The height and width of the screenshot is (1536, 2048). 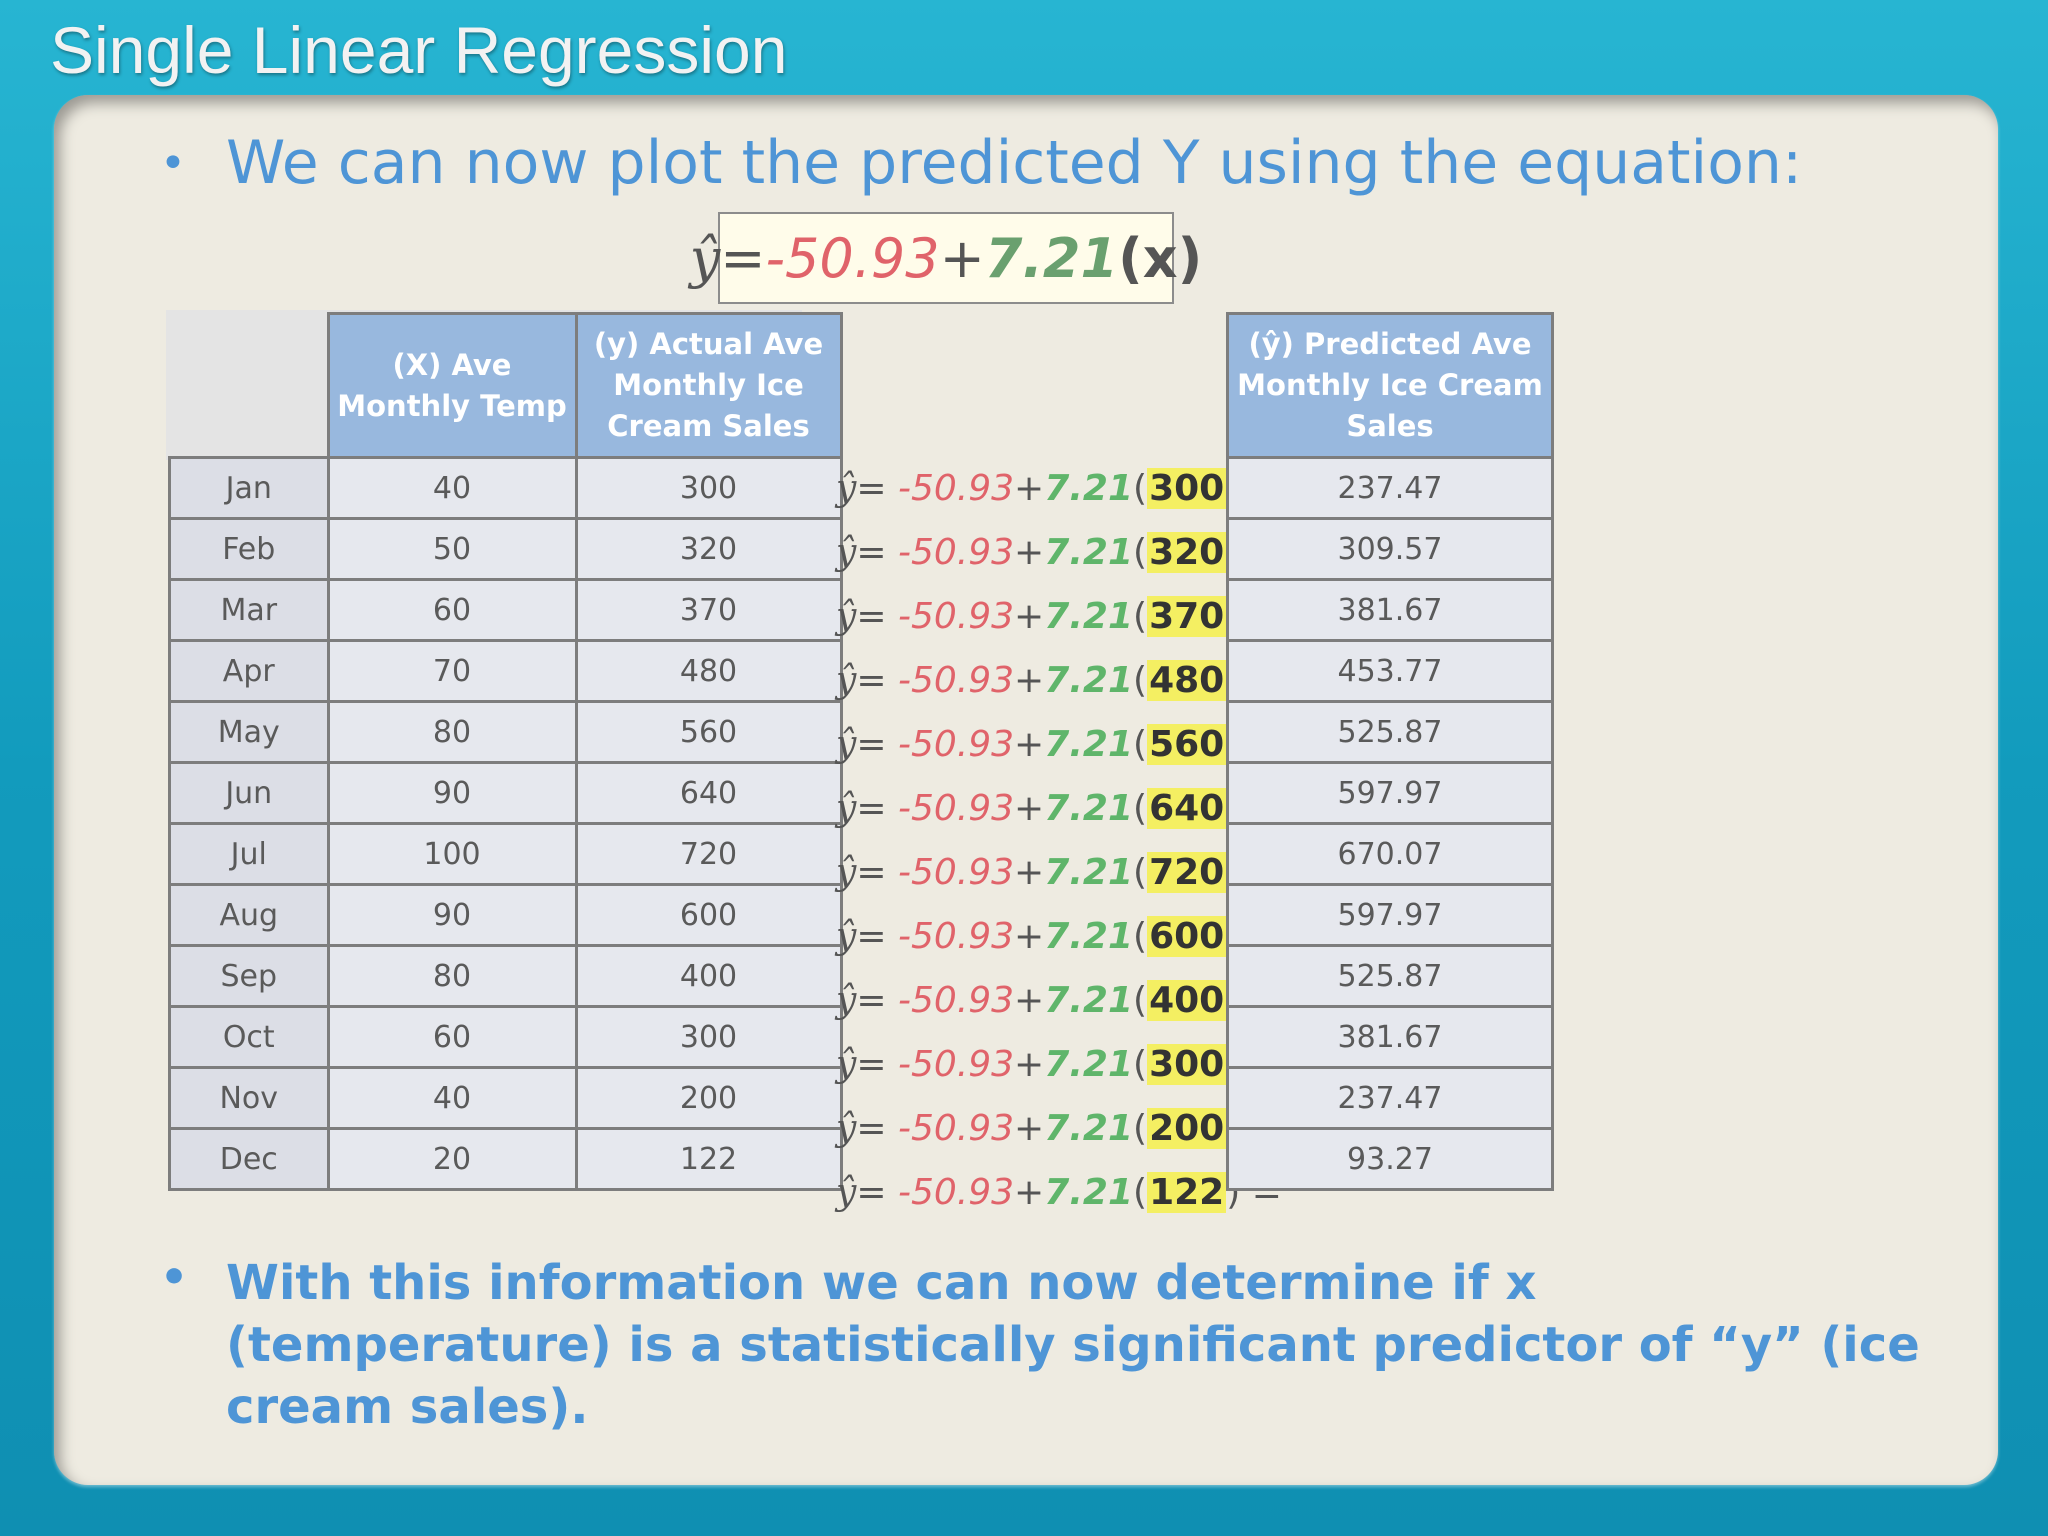 I want to click on calculation-line: ŷ= -50.93+7.21(200) =, so click(x=1059, y=1128).